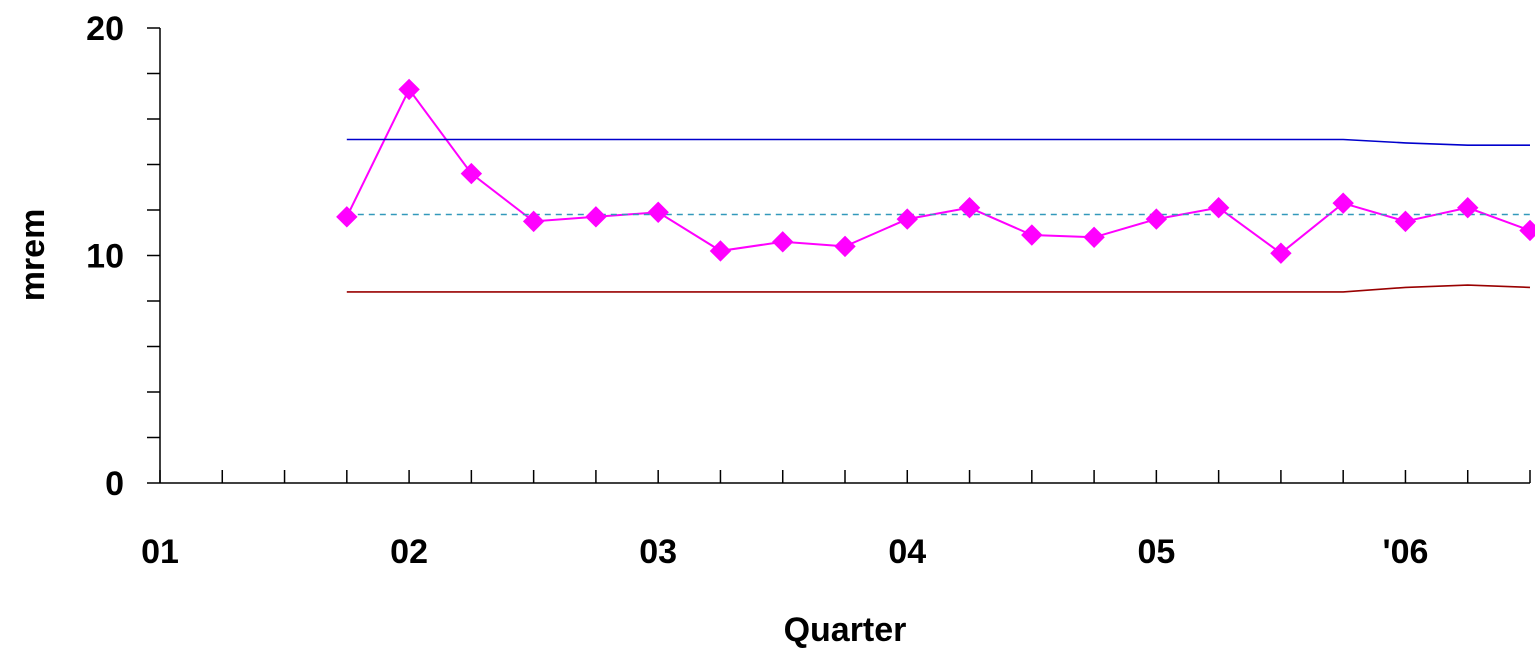 This screenshot has height=651, width=1535. I want to click on x-tick-label: 05, so click(1156, 552).